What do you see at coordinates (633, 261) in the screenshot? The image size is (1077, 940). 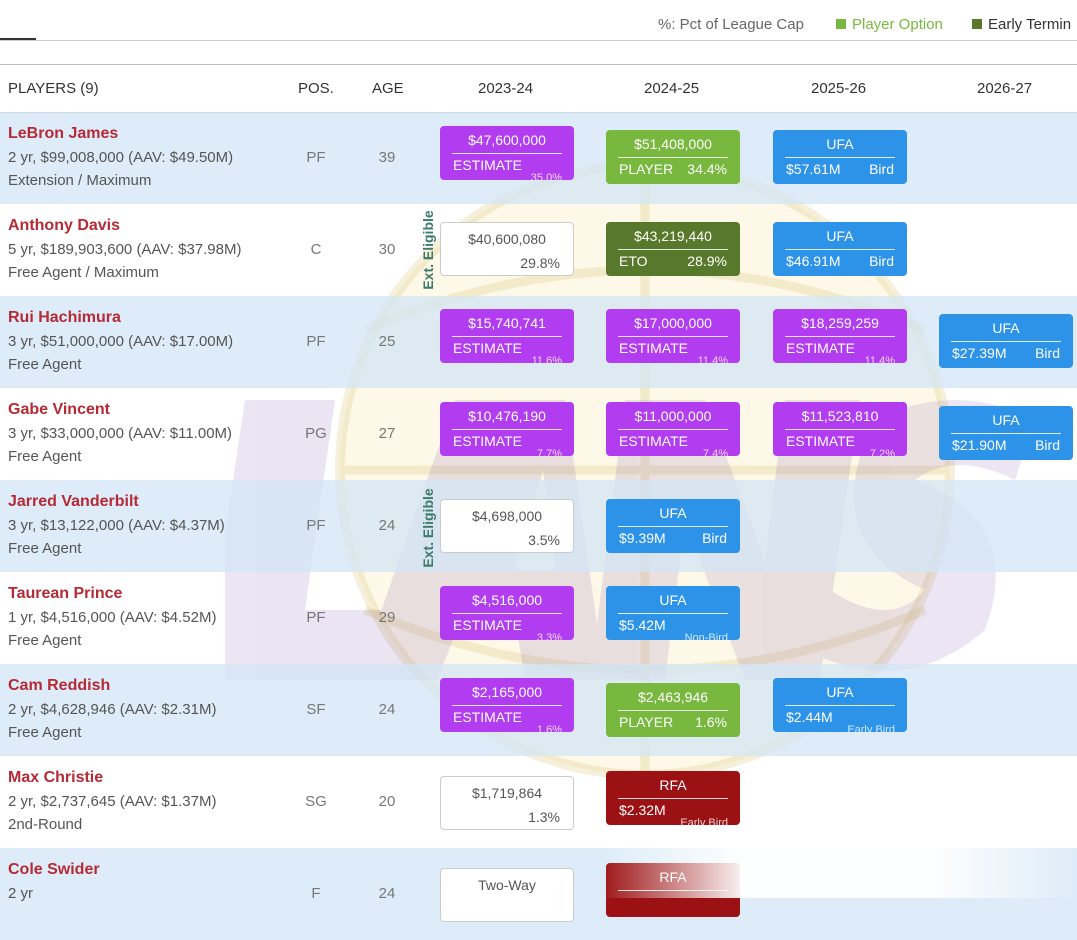 I see `cell-type: ETO` at bounding box center [633, 261].